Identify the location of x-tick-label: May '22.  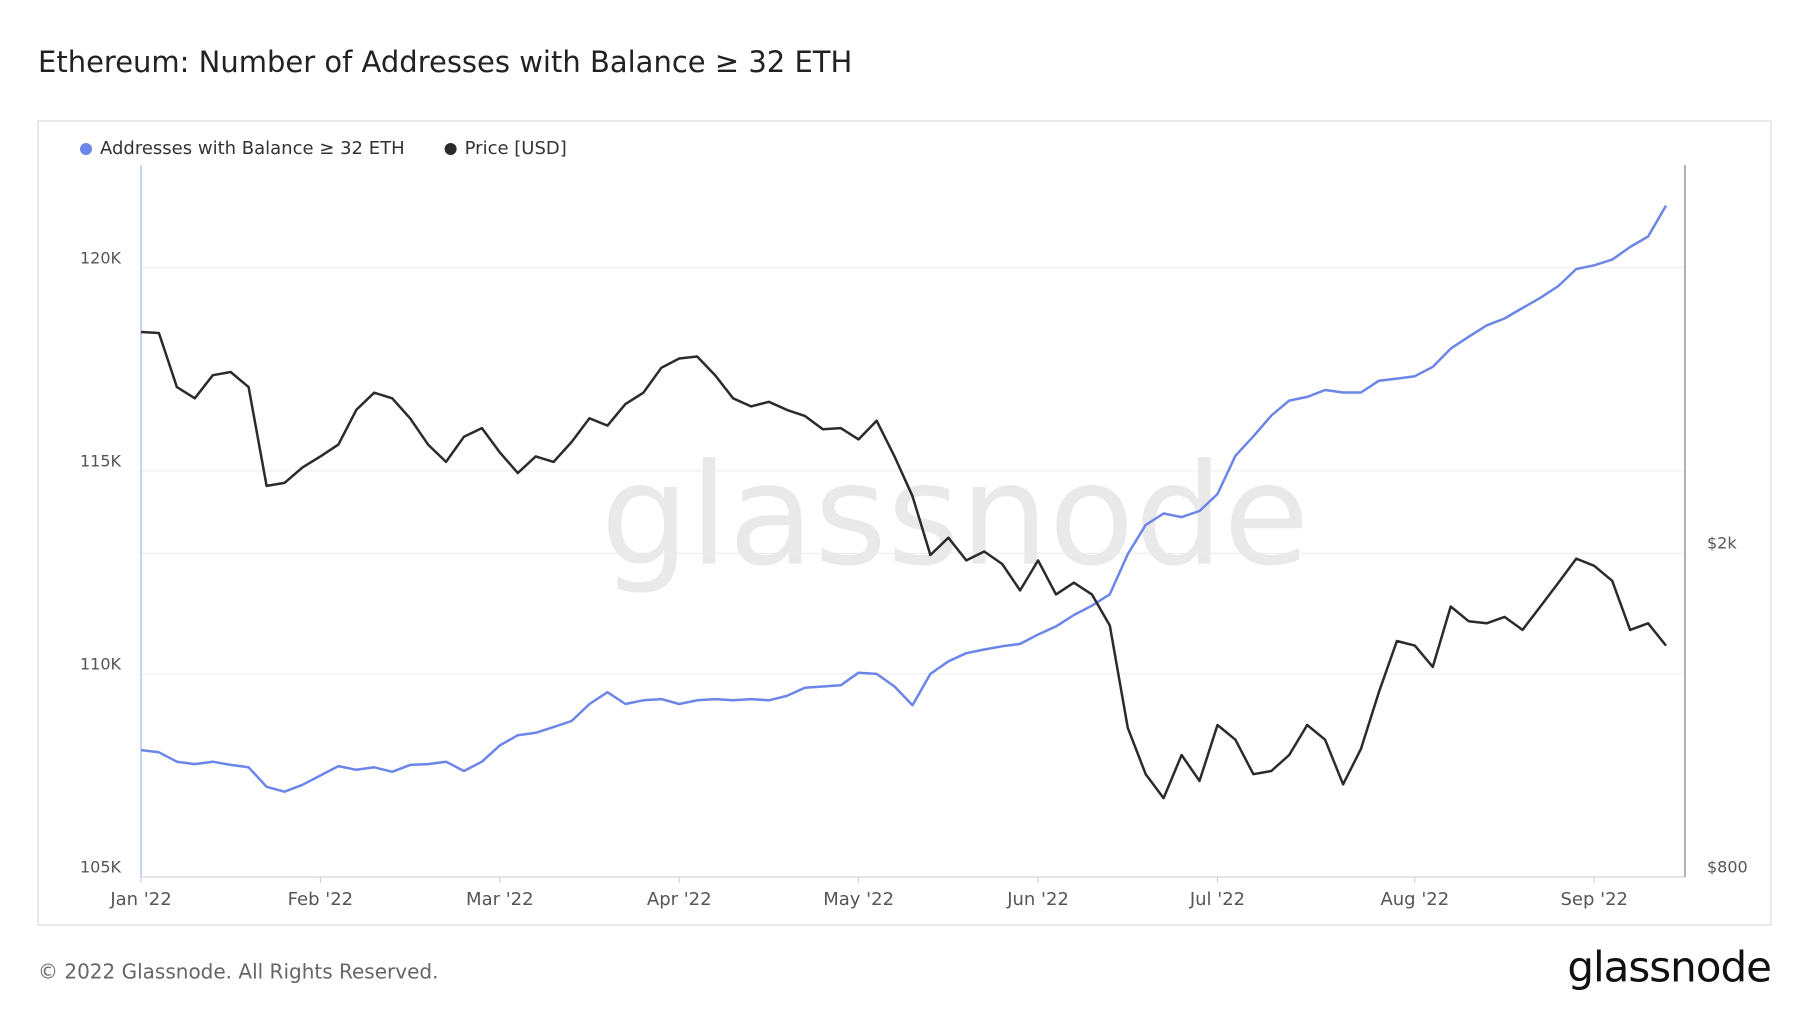
(858, 899).